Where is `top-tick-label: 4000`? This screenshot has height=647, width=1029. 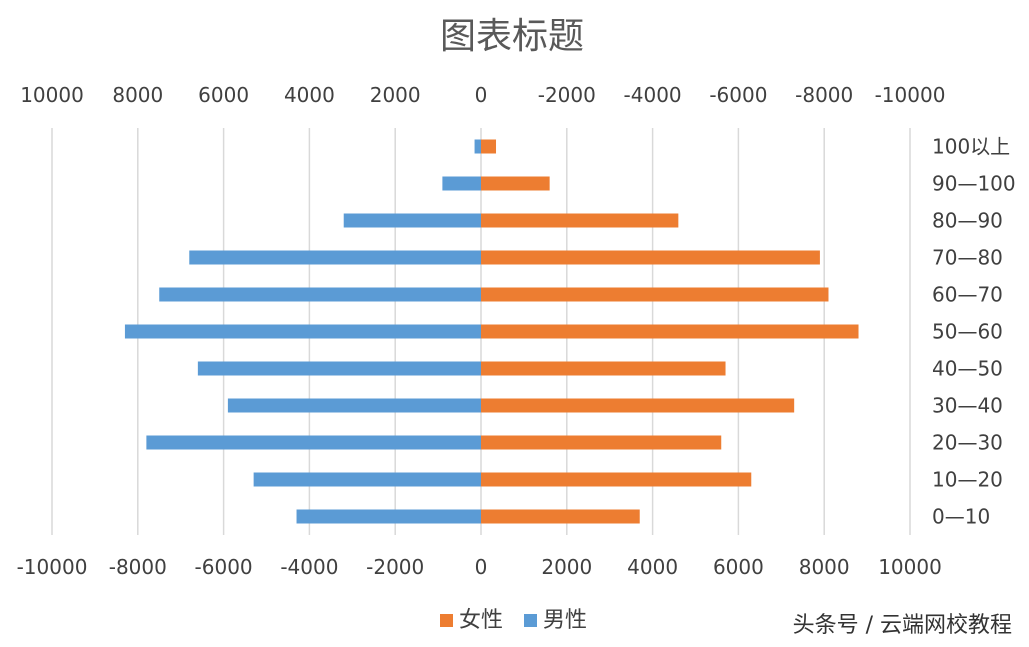
top-tick-label: 4000 is located at coordinates (309, 95).